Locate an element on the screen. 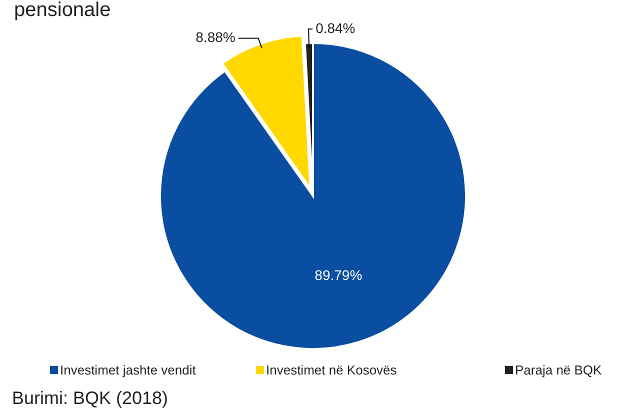 This screenshot has width=630, height=414. data-label: 8.88% is located at coordinates (216, 36).